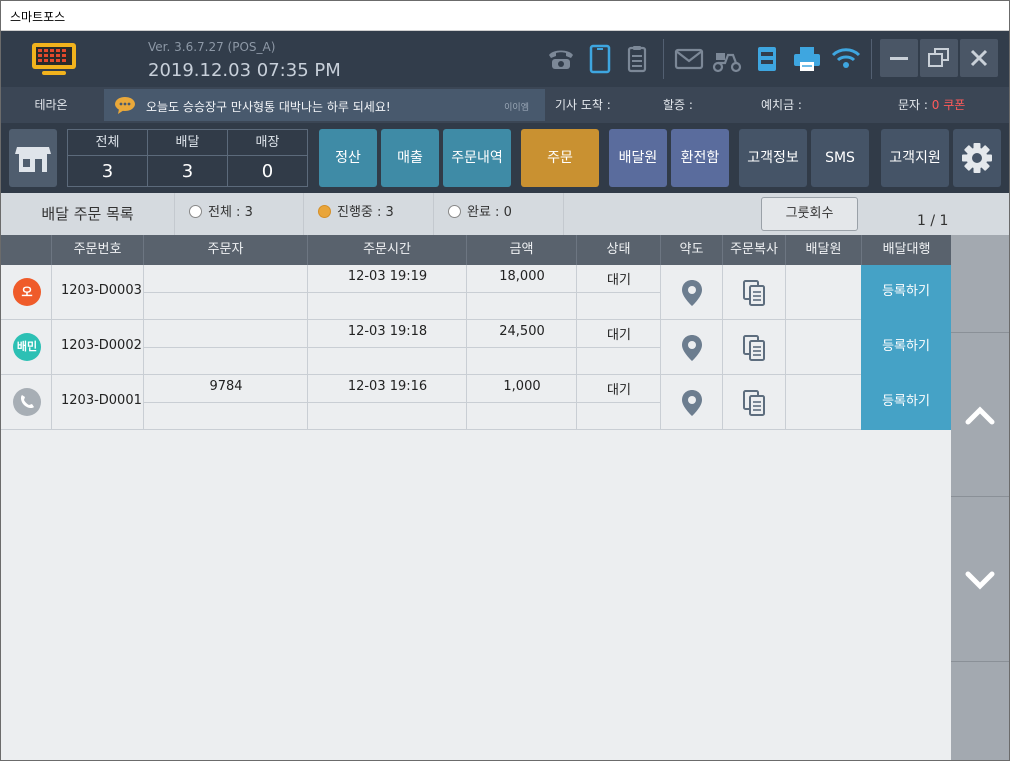 The width and height of the screenshot is (1010, 761). What do you see at coordinates (767, 59) in the screenshot?
I see `drawer-icon` at bounding box center [767, 59].